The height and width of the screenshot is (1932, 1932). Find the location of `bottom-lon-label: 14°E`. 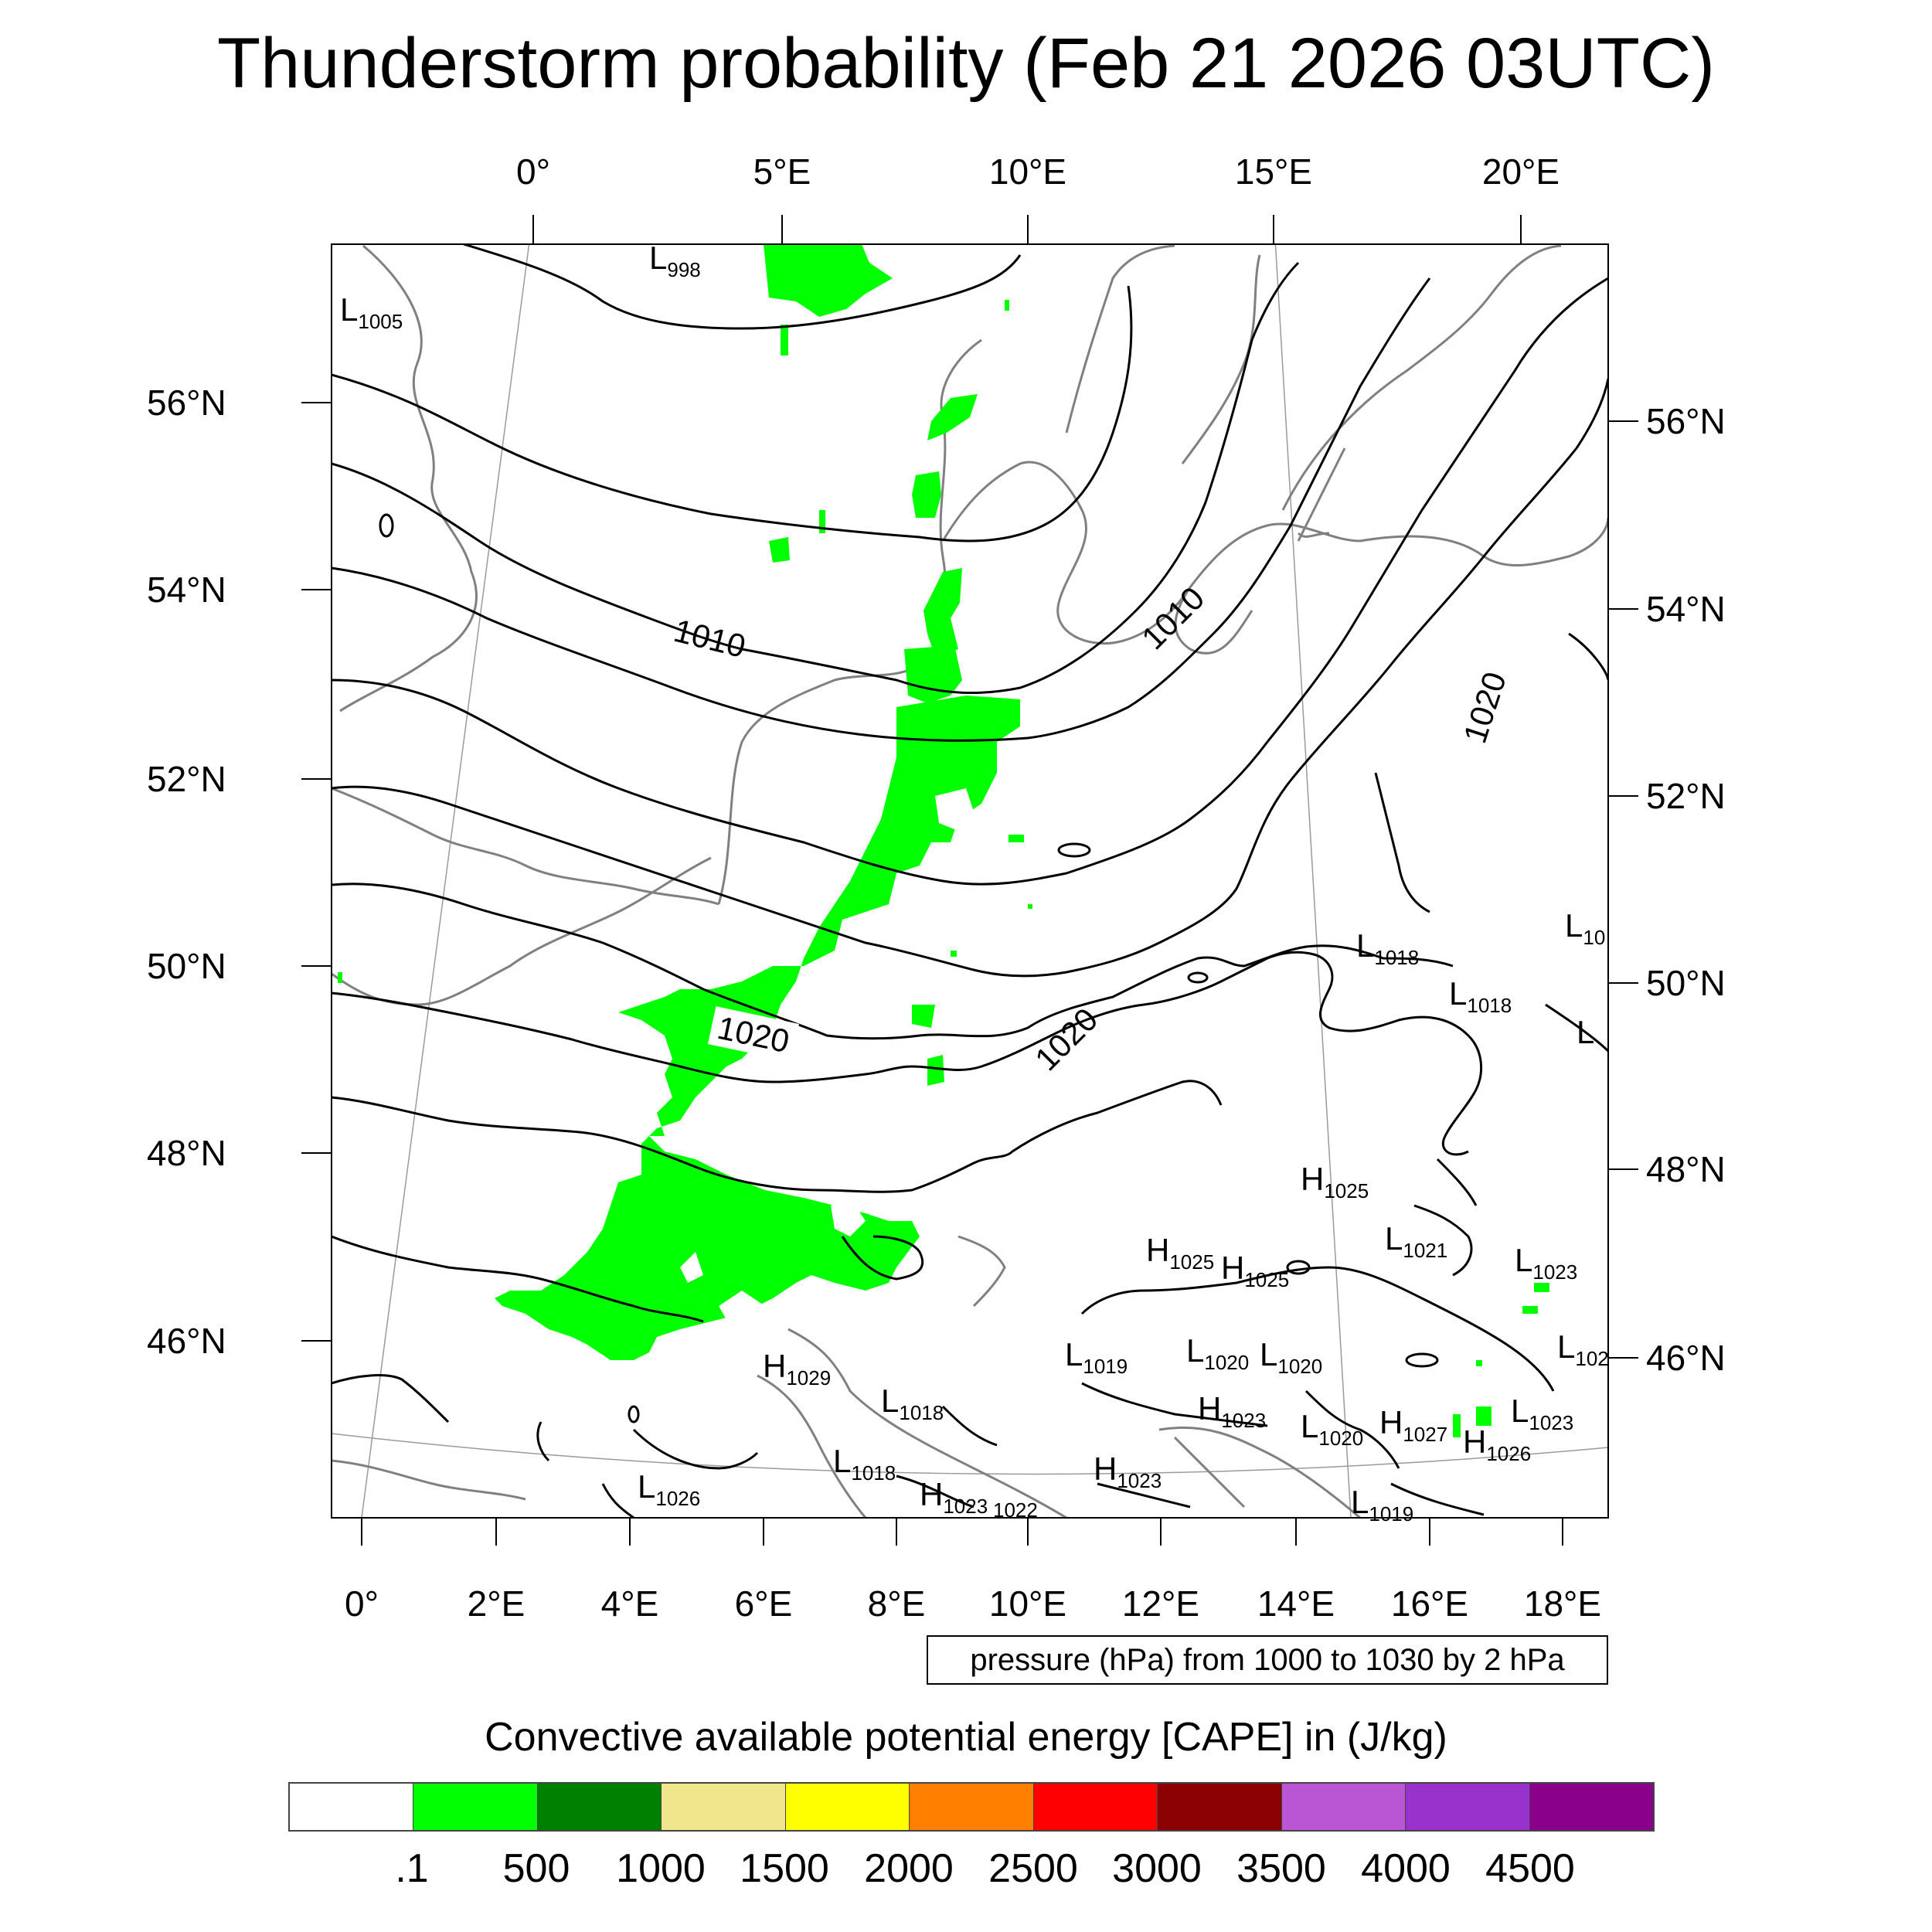

bottom-lon-label: 14°E is located at coordinates (1296, 1603).